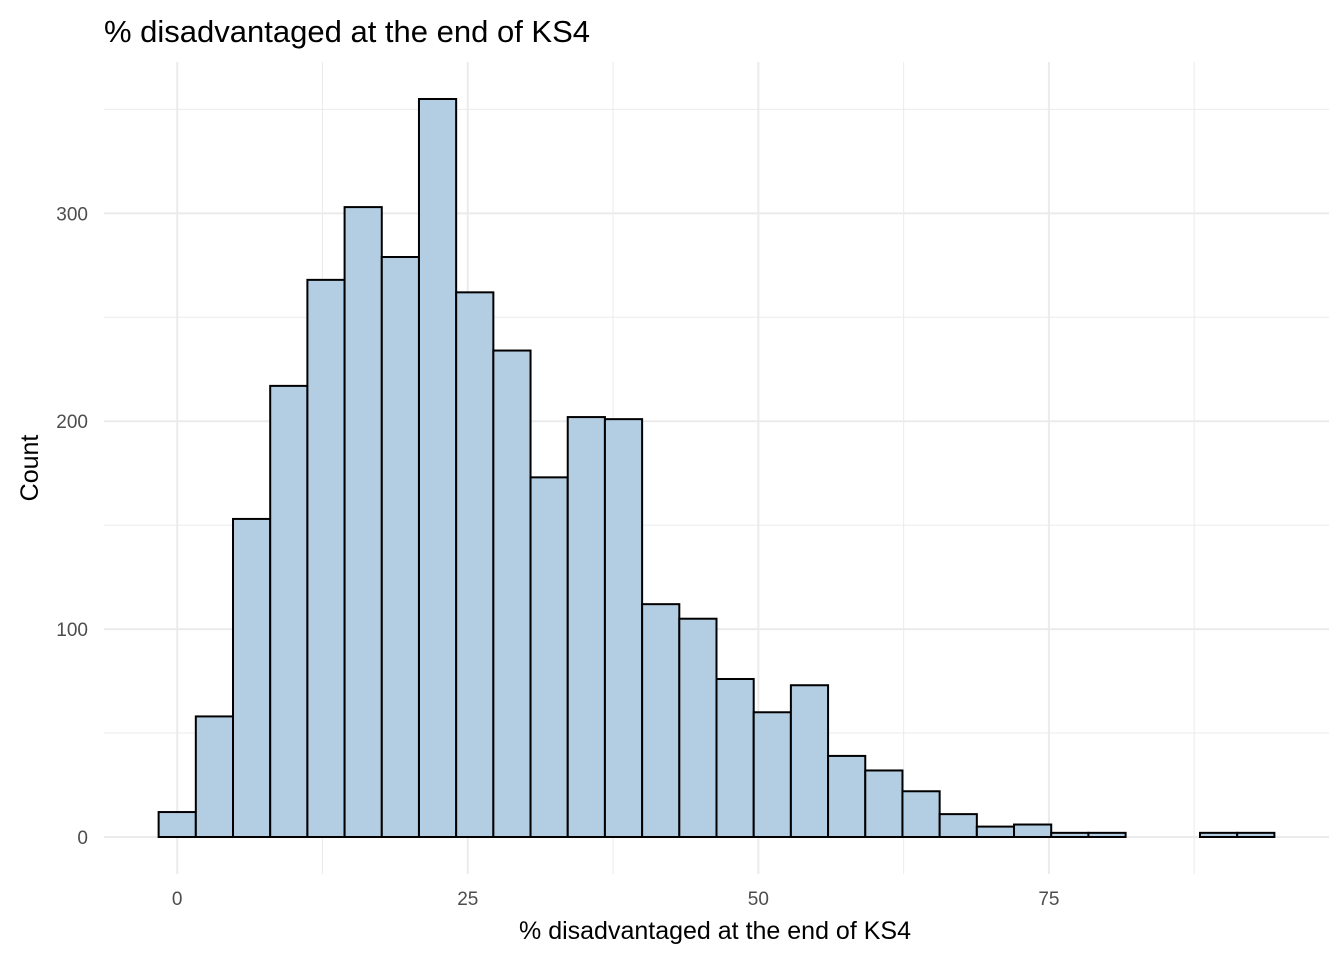 This screenshot has height=960, width=1344. I want to click on chart-title: % disadvantaged at the end of KS4, so click(347, 31).